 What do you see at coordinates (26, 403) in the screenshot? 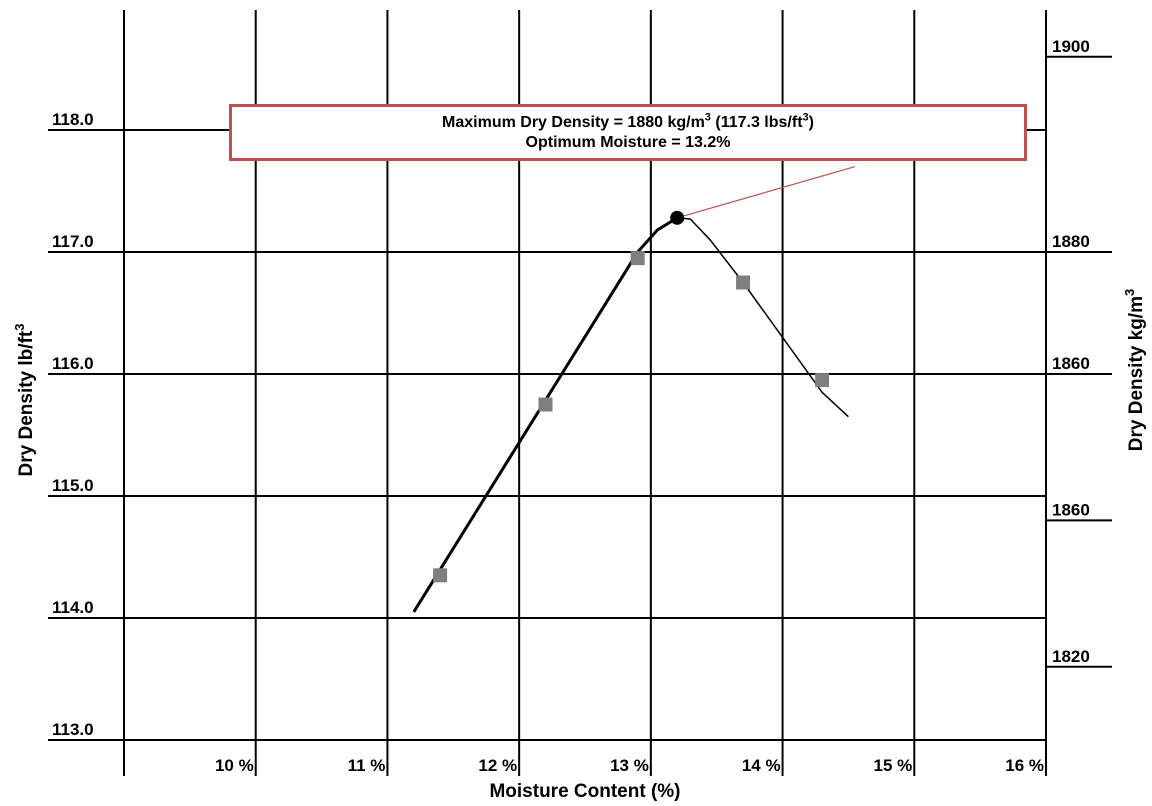
I see `y-axis-left-title-text: Dry Density lb/ft` at bounding box center [26, 403].